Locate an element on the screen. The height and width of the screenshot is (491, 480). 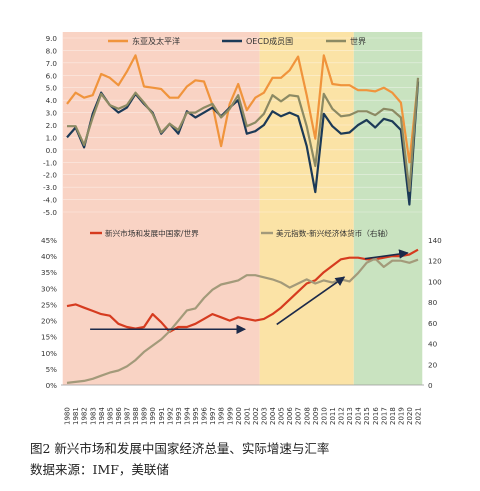
x-tick-label: 2006 is located at coordinates (290, 416).